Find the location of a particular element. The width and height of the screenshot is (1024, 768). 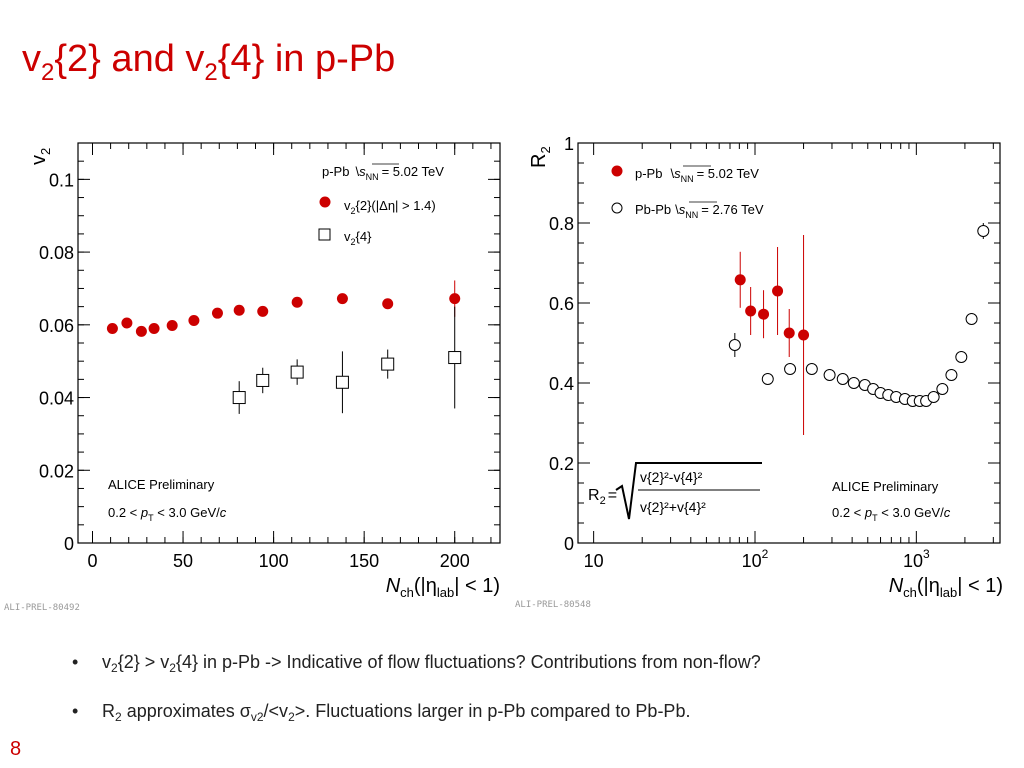

left-x-tick-label: 50 is located at coordinates (183, 561).